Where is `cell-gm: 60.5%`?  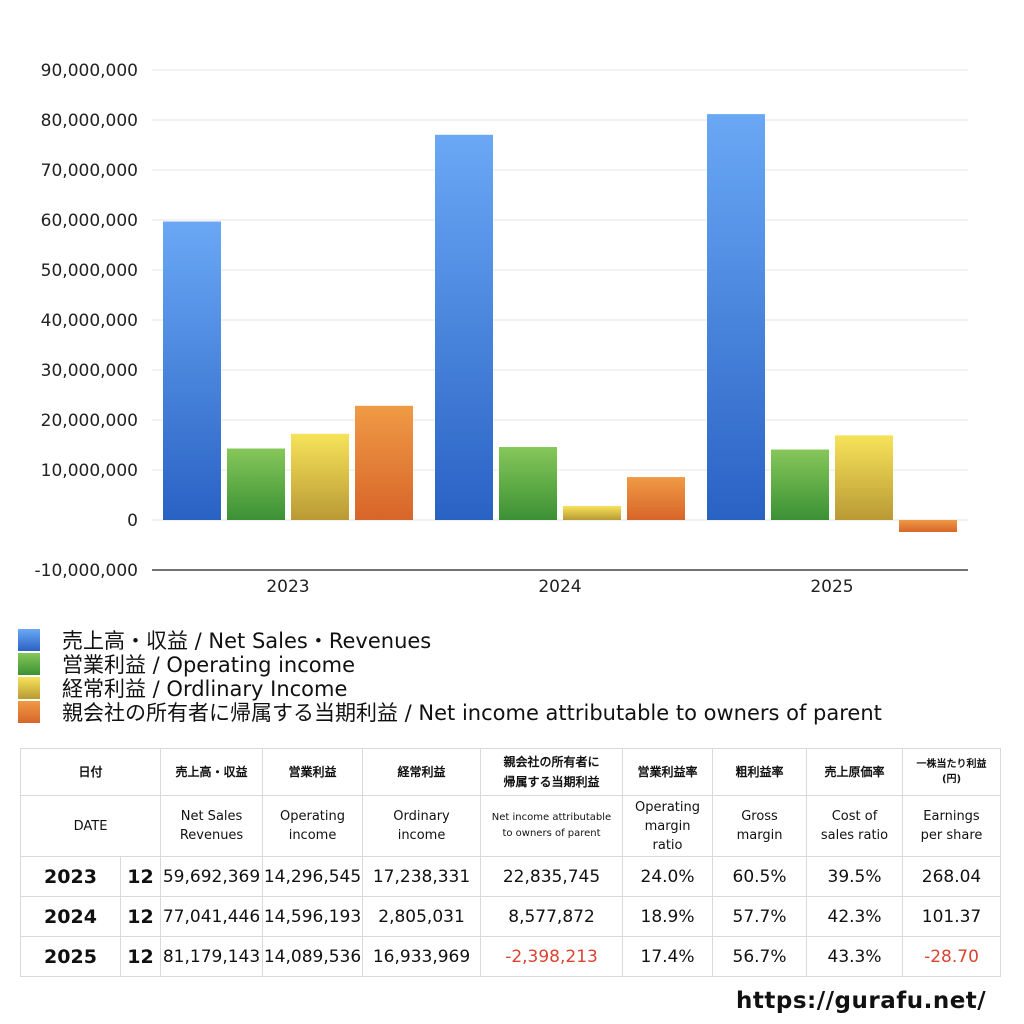
cell-gm: 60.5% is located at coordinates (760, 876).